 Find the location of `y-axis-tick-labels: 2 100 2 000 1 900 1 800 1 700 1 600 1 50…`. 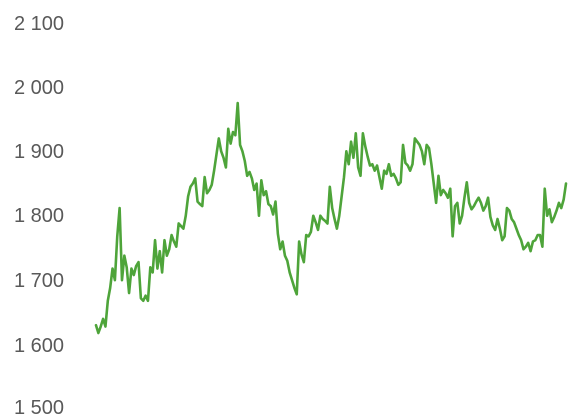

y-axis-tick-labels: 2 100 2 000 1 900 1 800 1 700 1 600 1 50… is located at coordinates (39, 214).